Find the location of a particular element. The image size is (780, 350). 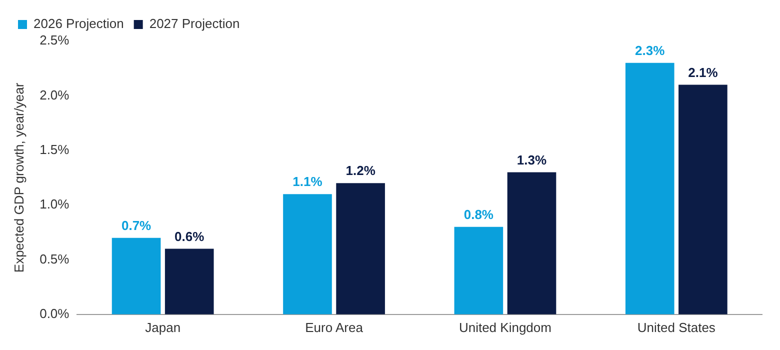

y-axis-title: Expected GDP growth, year/year is located at coordinates (18, 177).